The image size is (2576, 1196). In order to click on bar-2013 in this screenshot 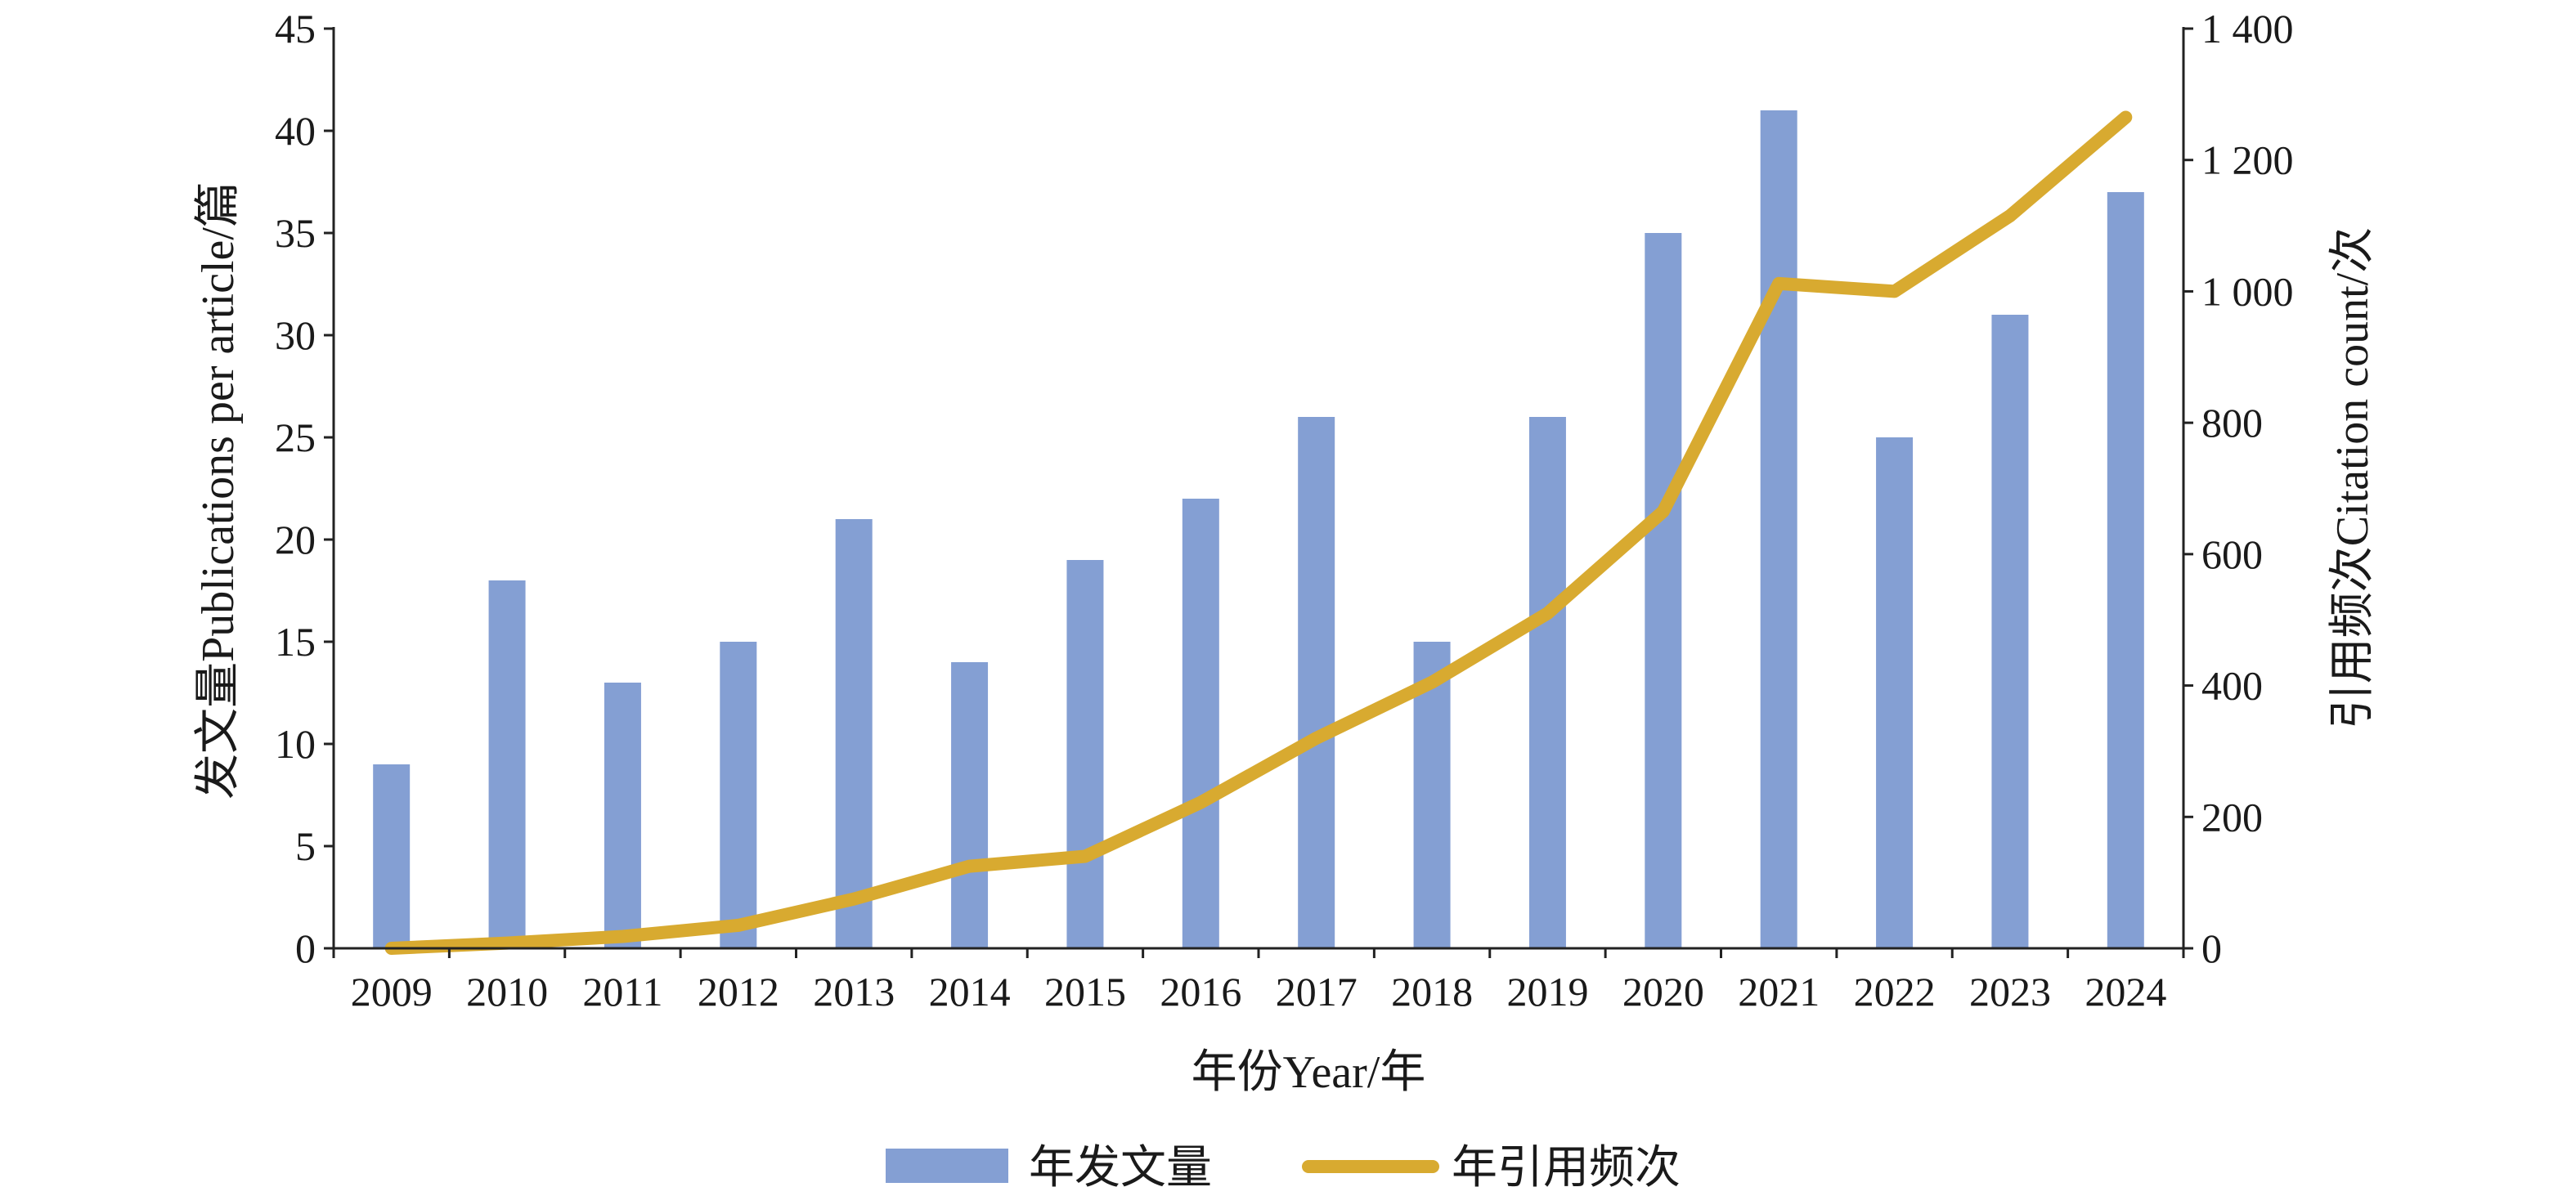, I will do `click(854, 733)`.